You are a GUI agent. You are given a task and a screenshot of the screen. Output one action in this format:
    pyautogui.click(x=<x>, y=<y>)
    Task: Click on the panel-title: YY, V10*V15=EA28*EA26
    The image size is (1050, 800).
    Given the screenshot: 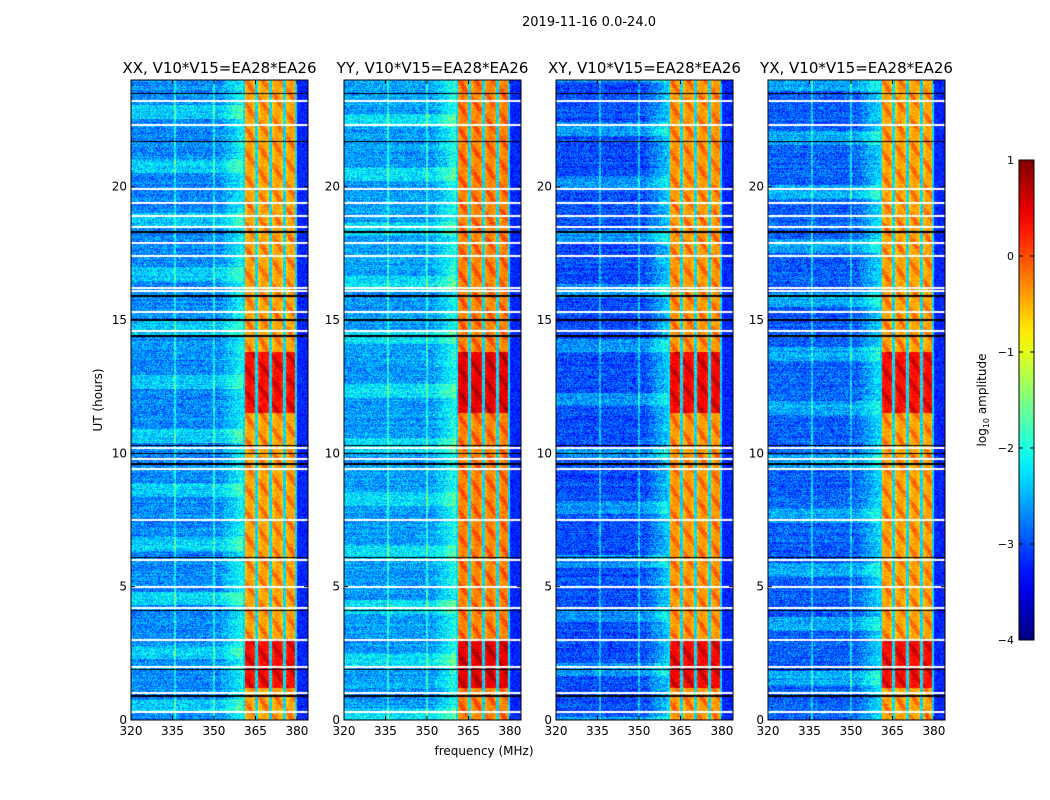 What is the action you would take?
    pyautogui.click(x=432, y=68)
    